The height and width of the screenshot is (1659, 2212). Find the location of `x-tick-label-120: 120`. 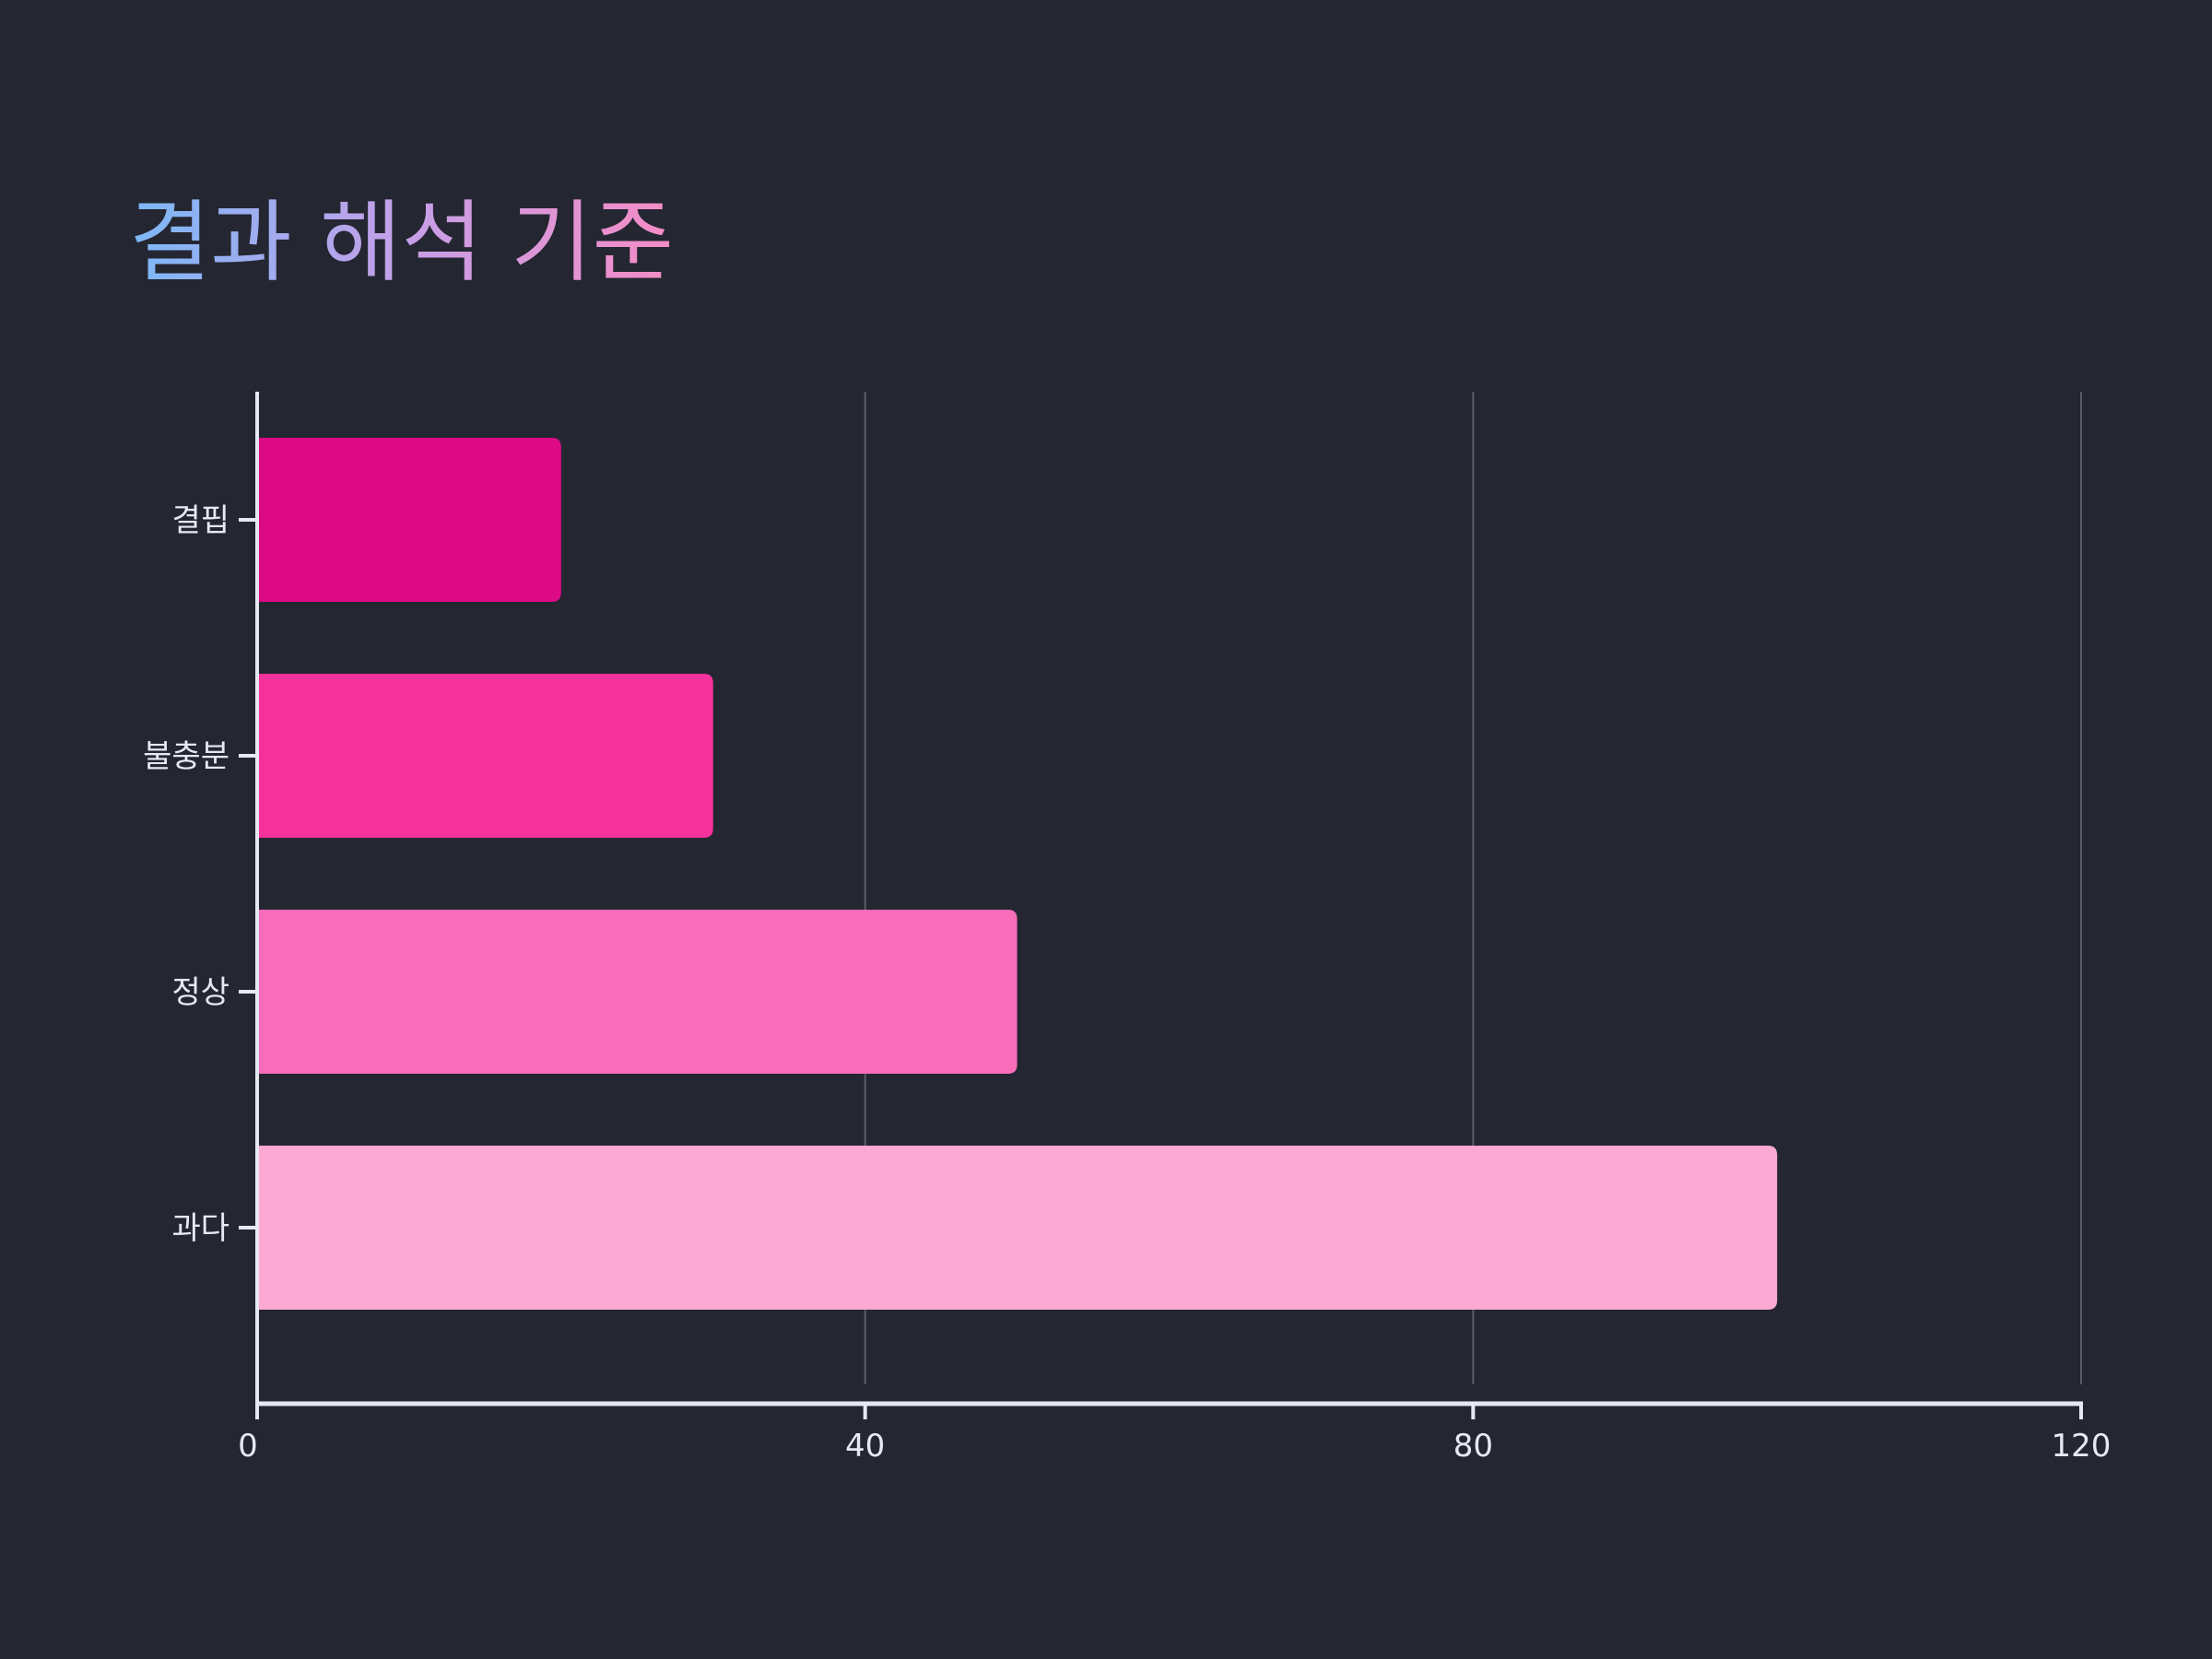

x-tick-label-120: 120 is located at coordinates (2082, 1446).